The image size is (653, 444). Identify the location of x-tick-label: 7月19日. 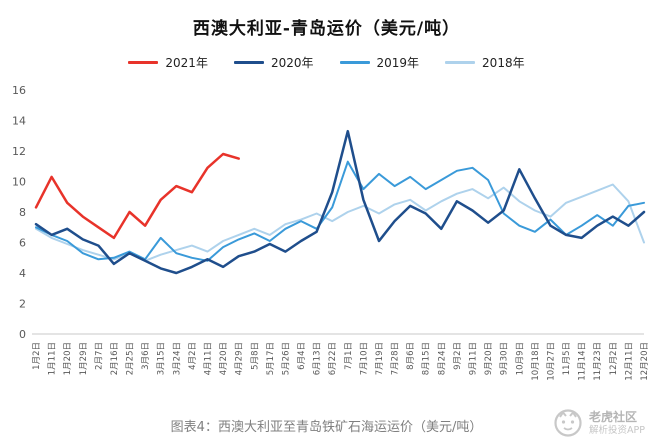
(380, 358).